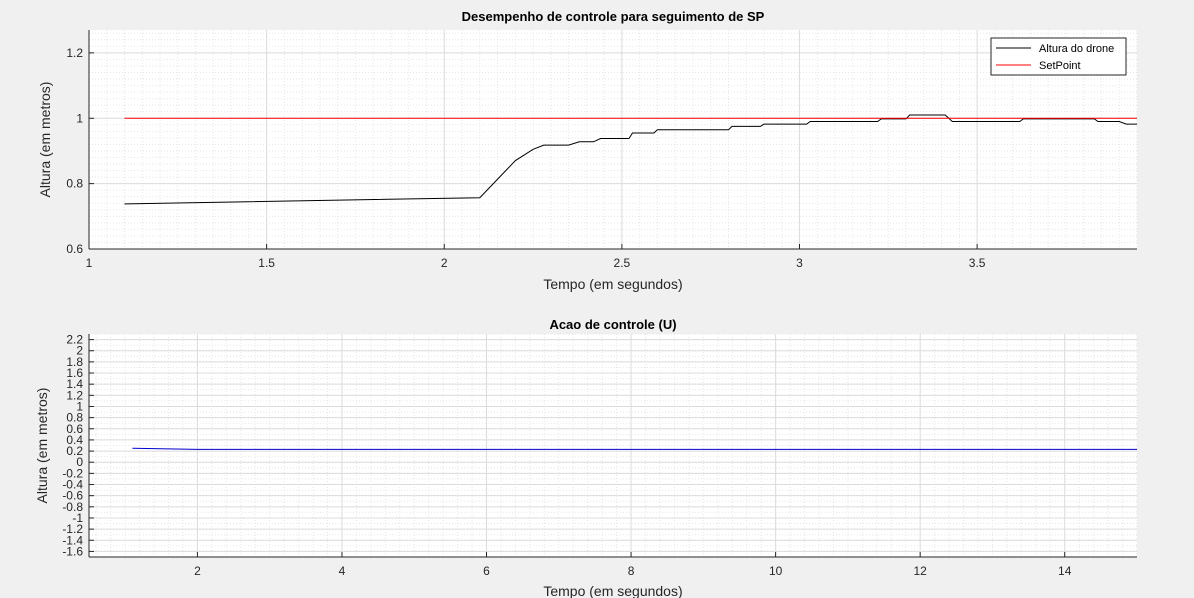 The height and width of the screenshot is (598, 1194). What do you see at coordinates (1060, 66) in the screenshot?
I see `legend-label-1: SetPoint` at bounding box center [1060, 66].